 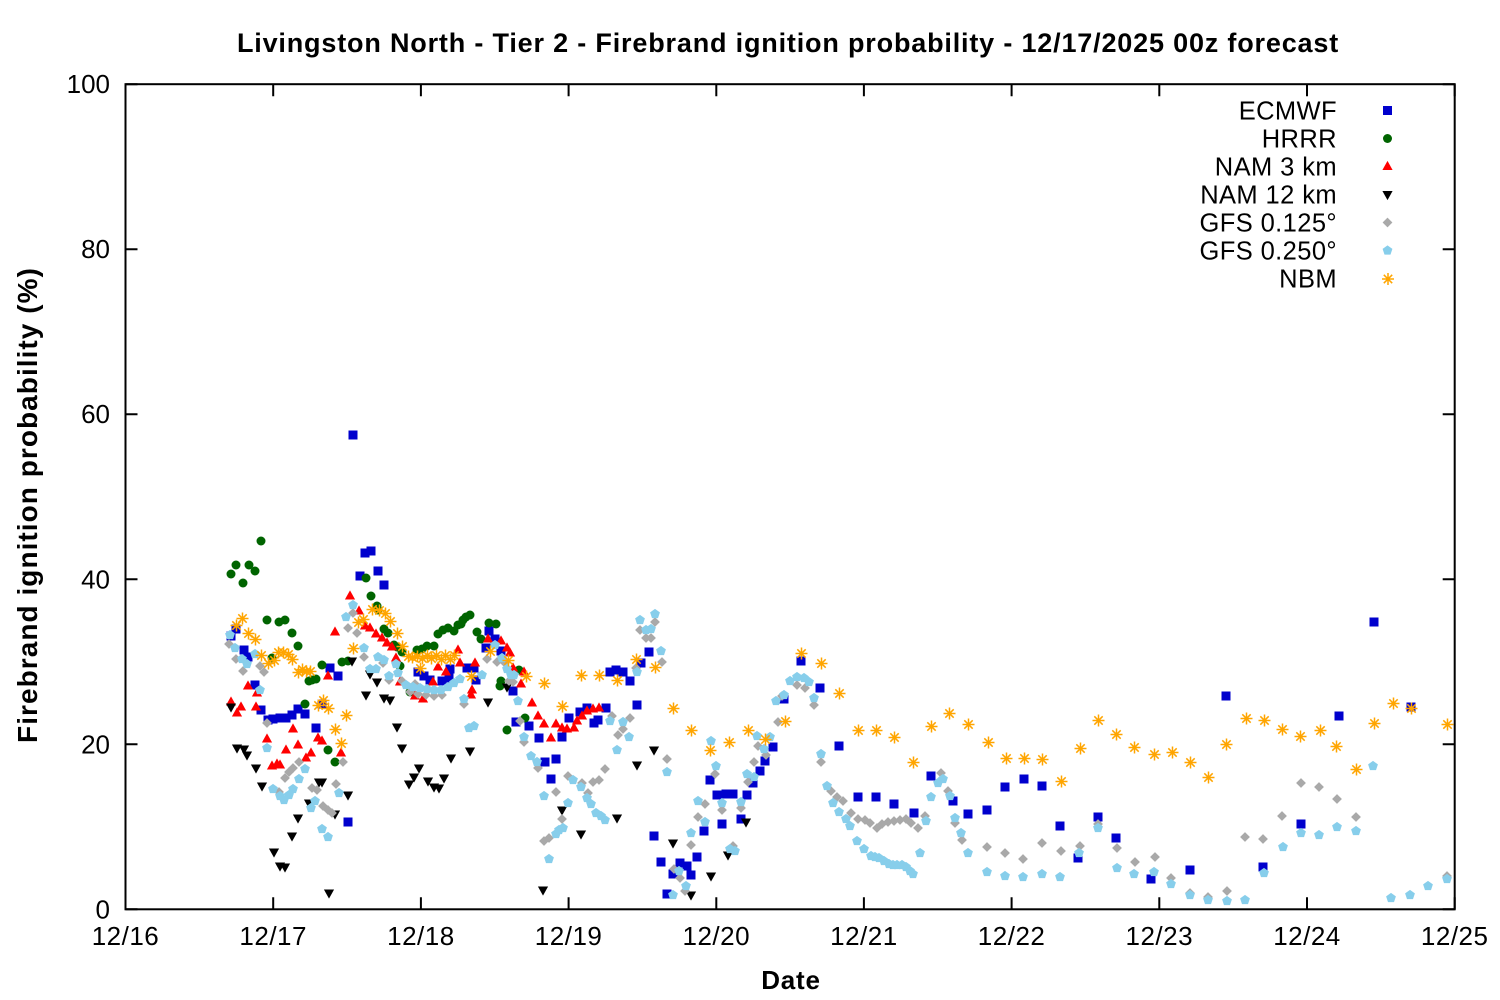 I want to click on svg-text: 12/18, so click(x=421, y=936).